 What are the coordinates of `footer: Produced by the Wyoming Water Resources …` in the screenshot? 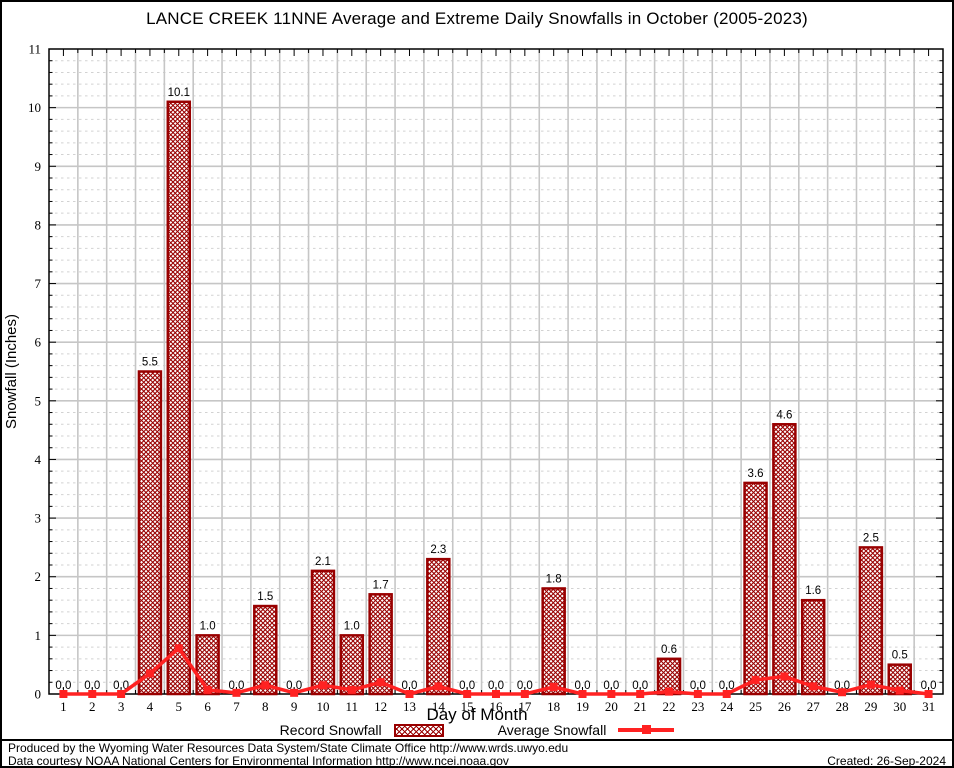 It's located at (477, 755).